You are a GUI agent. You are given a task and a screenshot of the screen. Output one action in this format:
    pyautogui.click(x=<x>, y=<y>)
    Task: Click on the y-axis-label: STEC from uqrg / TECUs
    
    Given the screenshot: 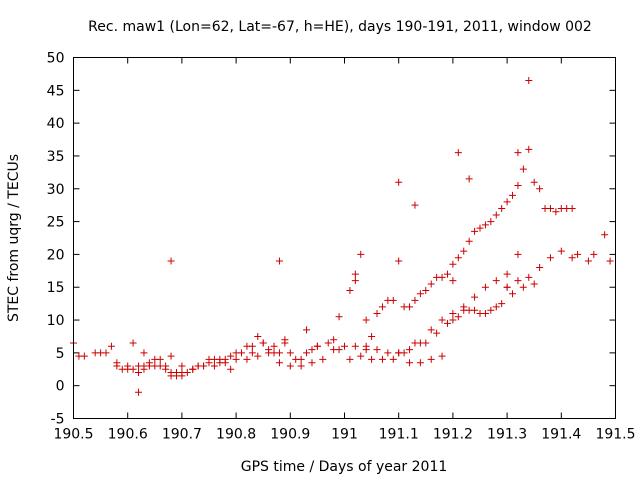 What is the action you would take?
    pyautogui.click(x=14, y=238)
    